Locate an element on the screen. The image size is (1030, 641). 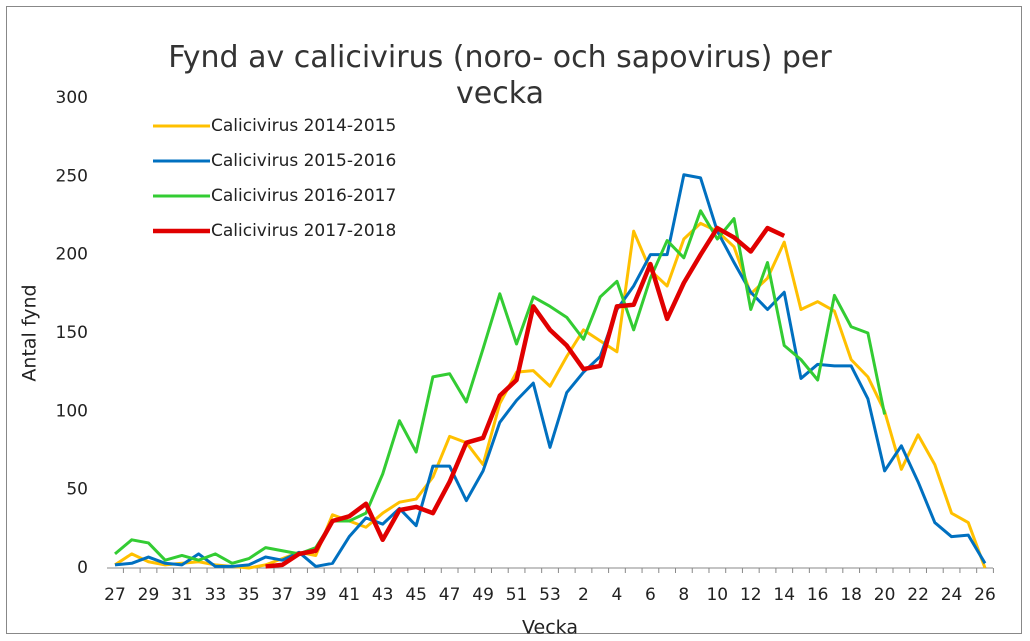
x-tick-label: 43 is located at coordinates (383, 595).